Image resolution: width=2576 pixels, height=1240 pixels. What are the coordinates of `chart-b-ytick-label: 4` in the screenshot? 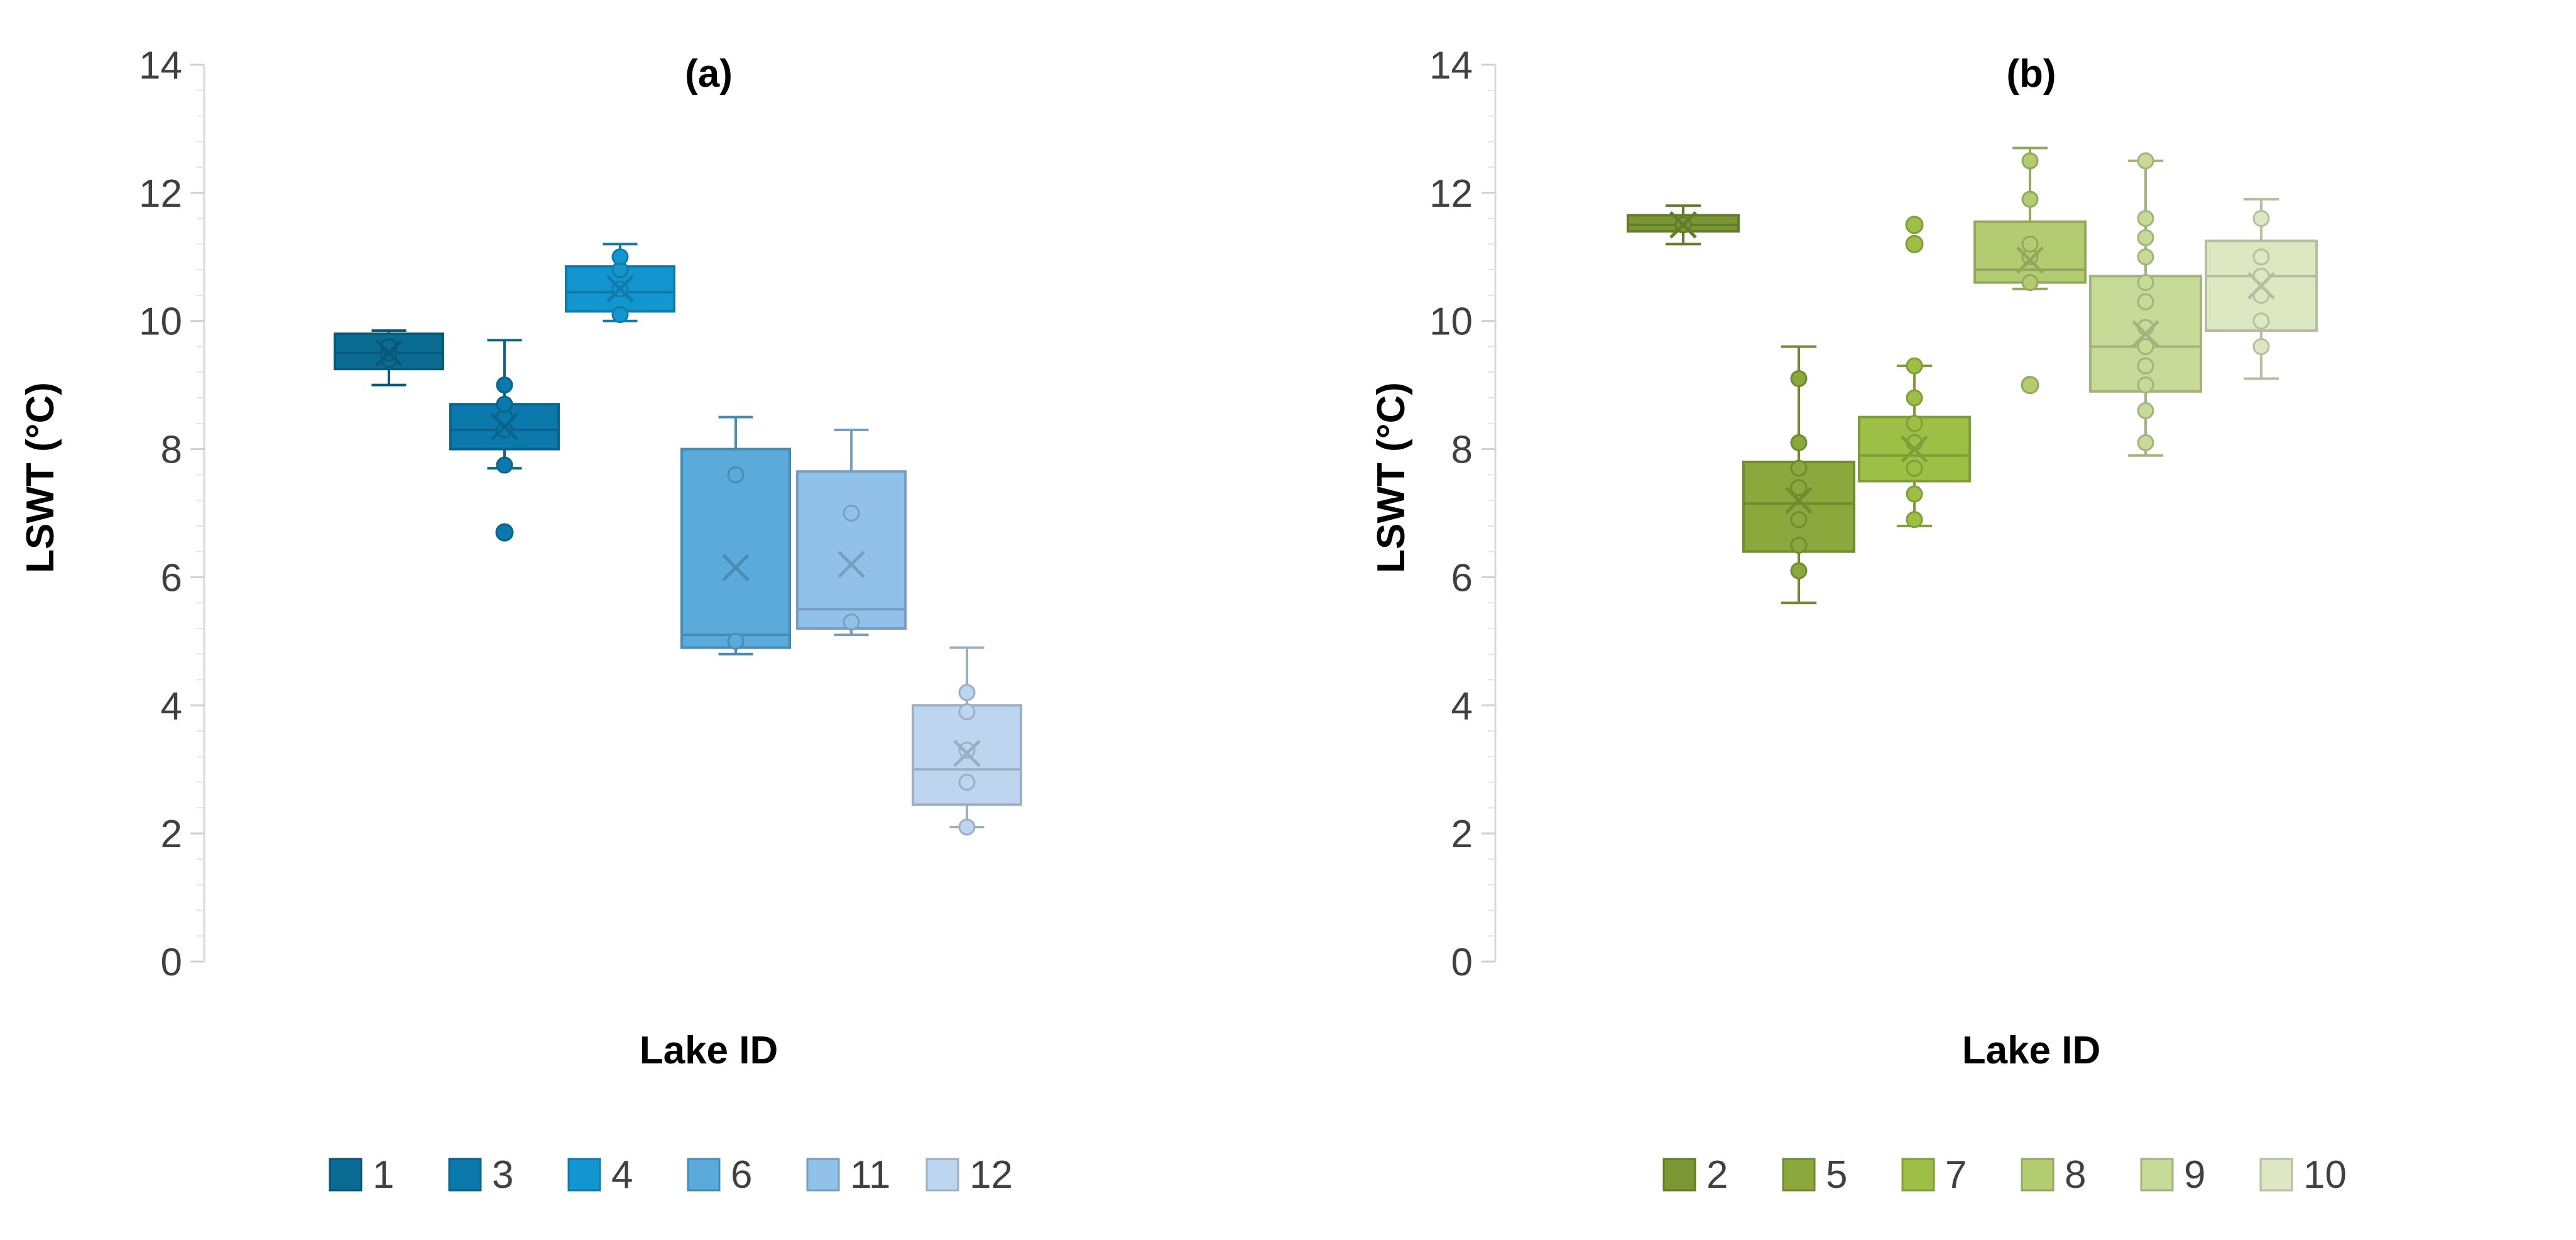 It's located at (1462, 706).